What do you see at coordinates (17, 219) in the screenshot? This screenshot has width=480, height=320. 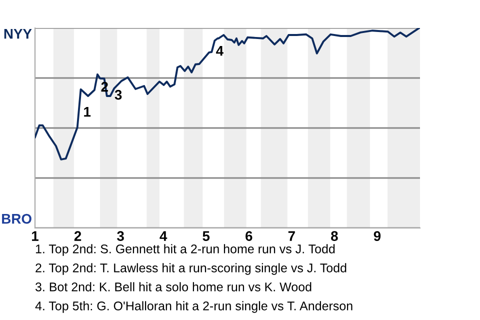 I see `text: BRO` at bounding box center [17, 219].